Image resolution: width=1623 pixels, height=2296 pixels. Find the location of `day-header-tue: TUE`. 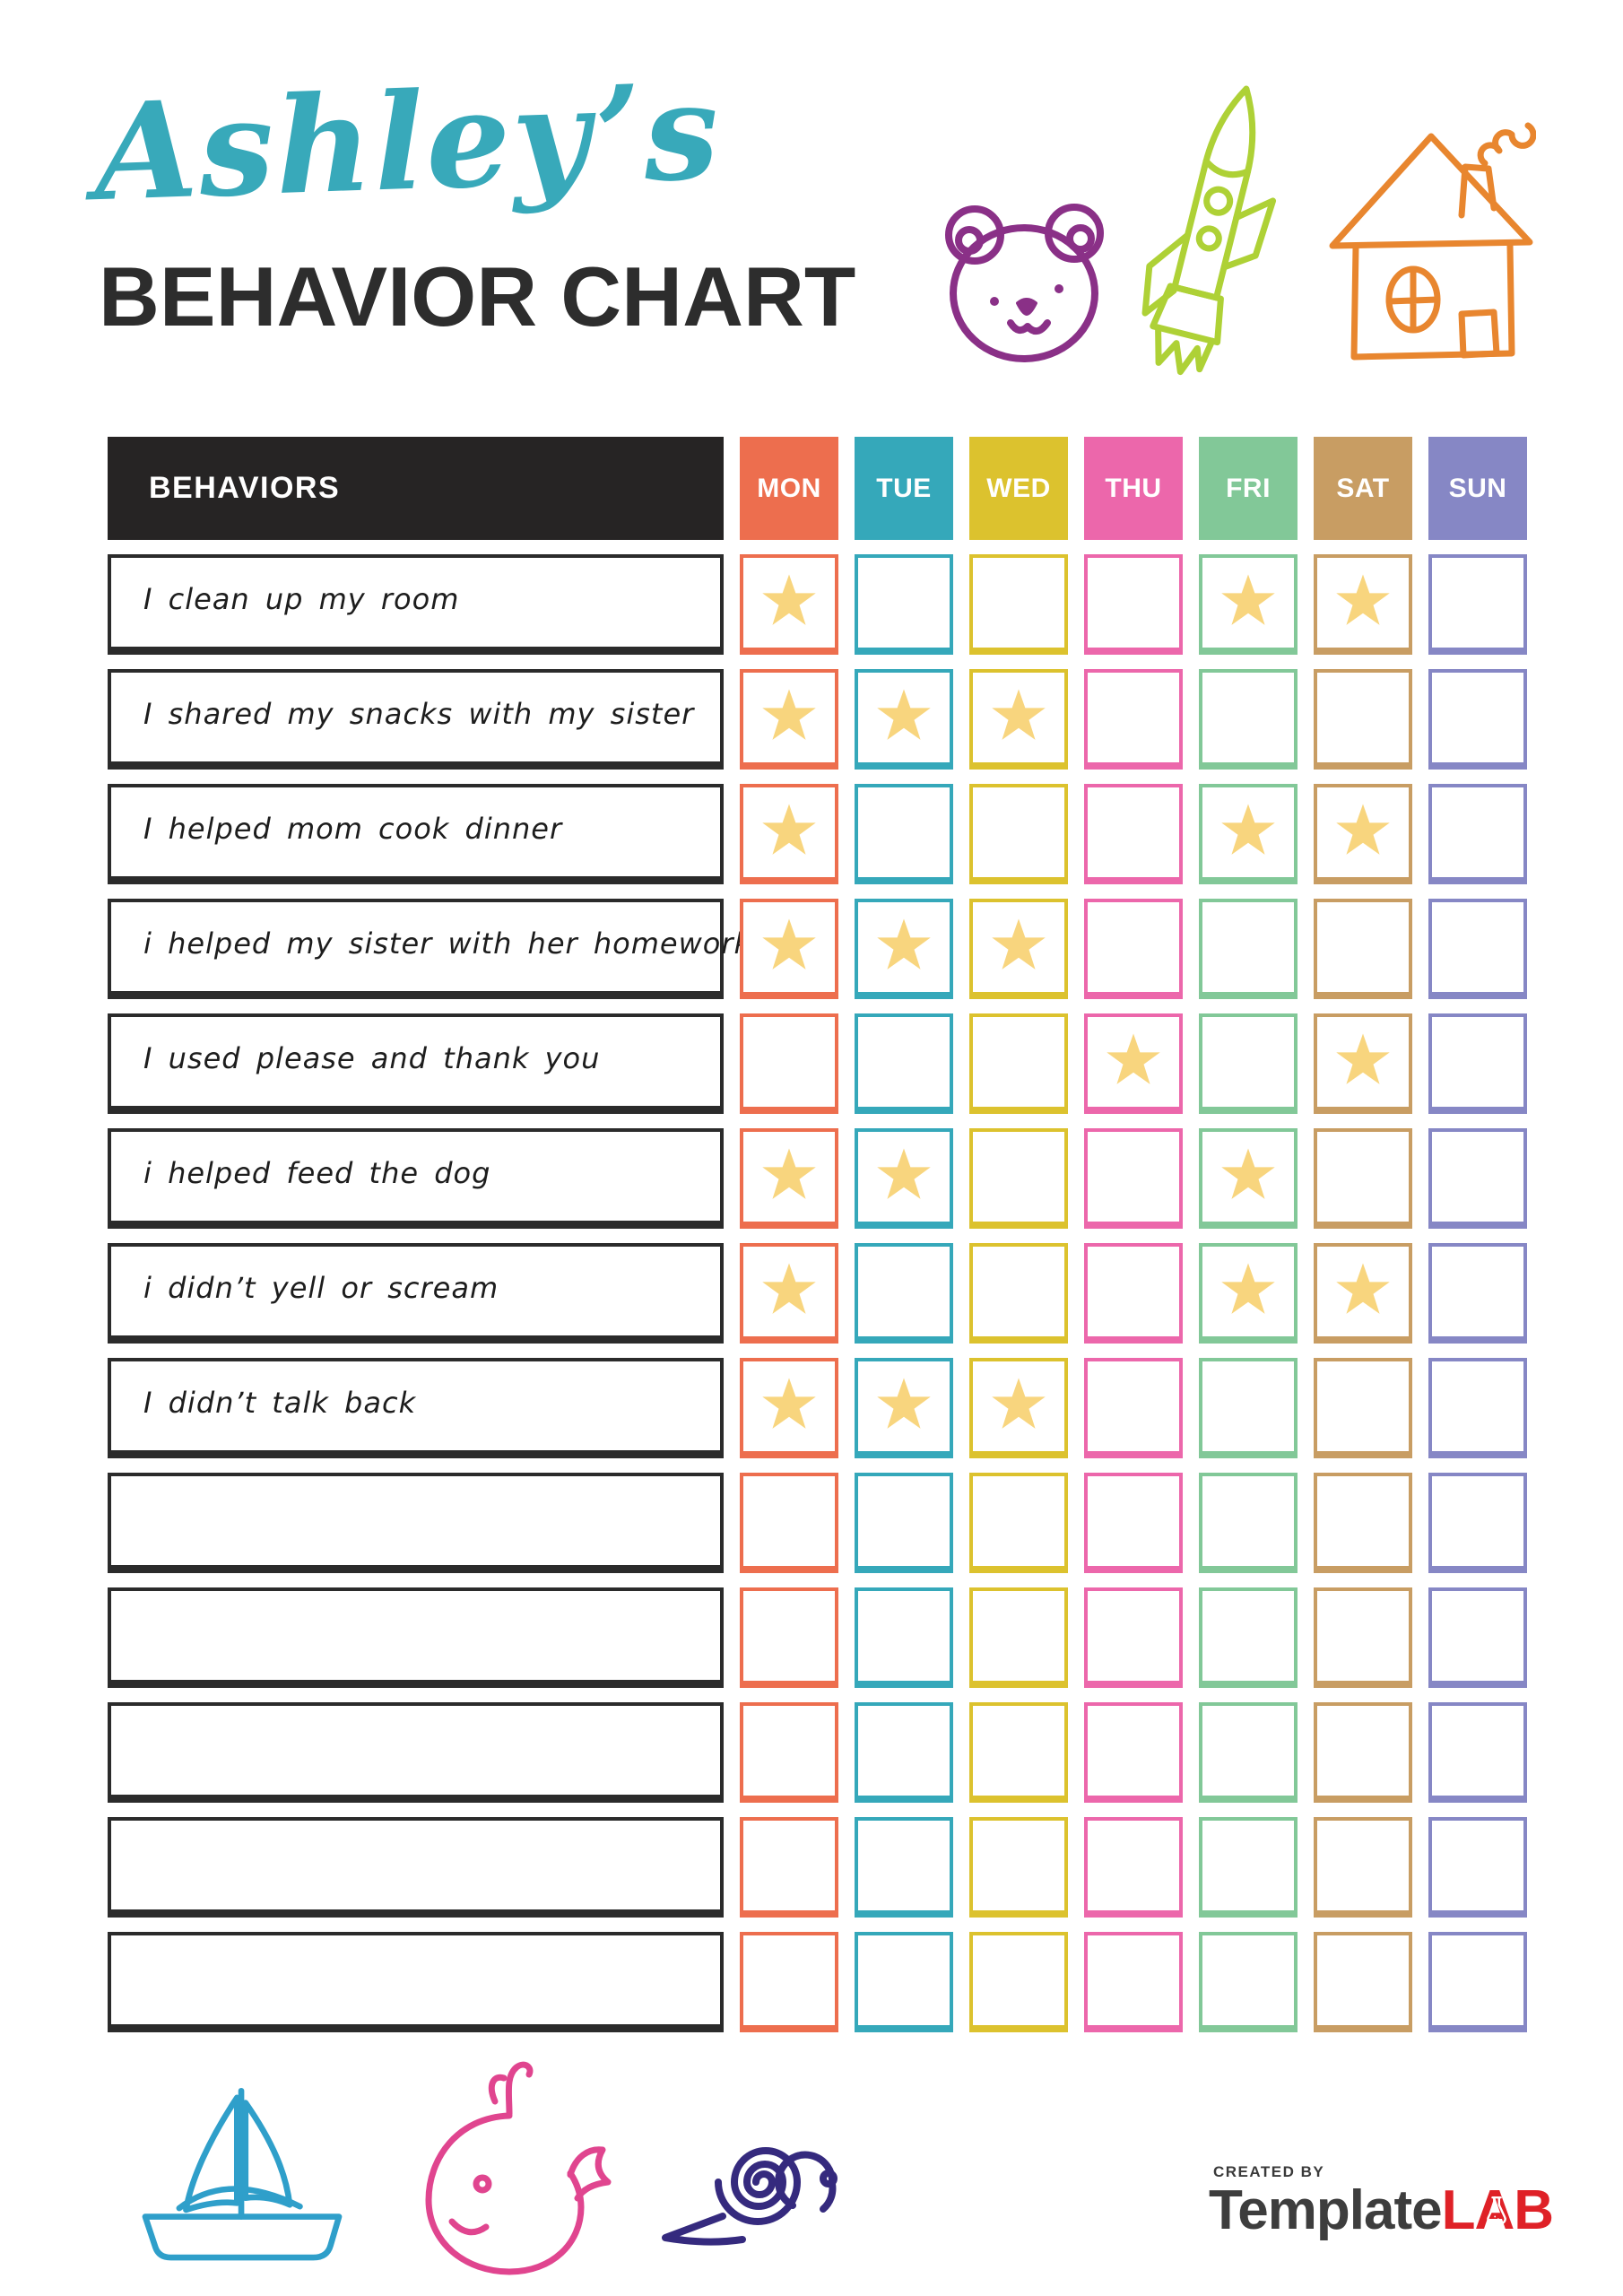

day-header-tue: TUE is located at coordinates (904, 488).